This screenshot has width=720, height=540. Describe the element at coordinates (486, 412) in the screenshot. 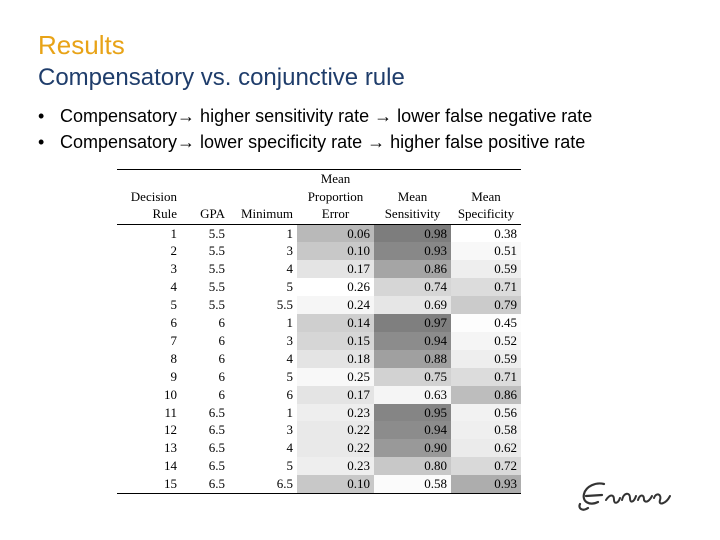

I see `cell-mean-specificity: 0.56` at that location.